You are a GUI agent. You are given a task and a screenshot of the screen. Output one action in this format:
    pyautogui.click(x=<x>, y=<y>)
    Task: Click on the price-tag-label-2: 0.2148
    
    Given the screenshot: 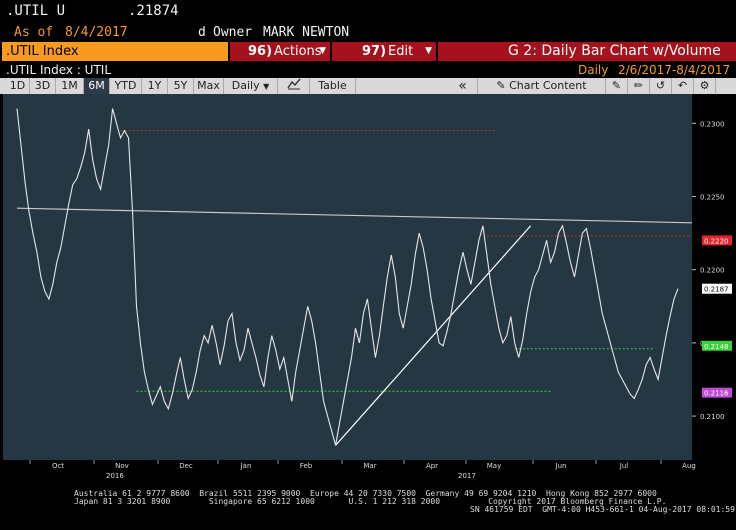 What is the action you would take?
    pyautogui.click(x=716, y=347)
    